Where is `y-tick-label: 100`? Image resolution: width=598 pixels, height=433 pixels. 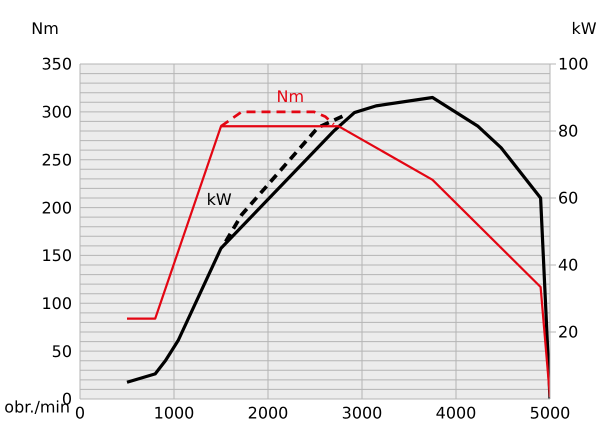
y-tick-label: 100 is located at coordinates (56, 303).